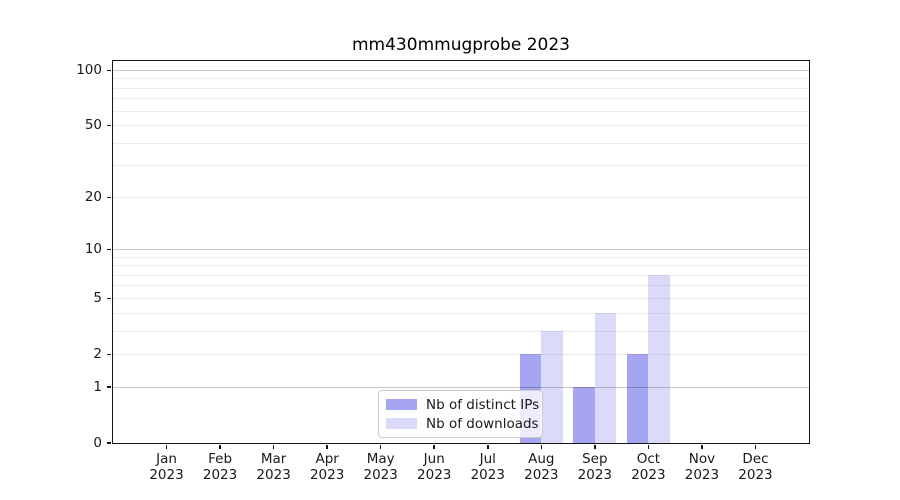 The image size is (900, 500). What do you see at coordinates (97, 353) in the screenshot?
I see `y-tick-label-2: 2` at bounding box center [97, 353].